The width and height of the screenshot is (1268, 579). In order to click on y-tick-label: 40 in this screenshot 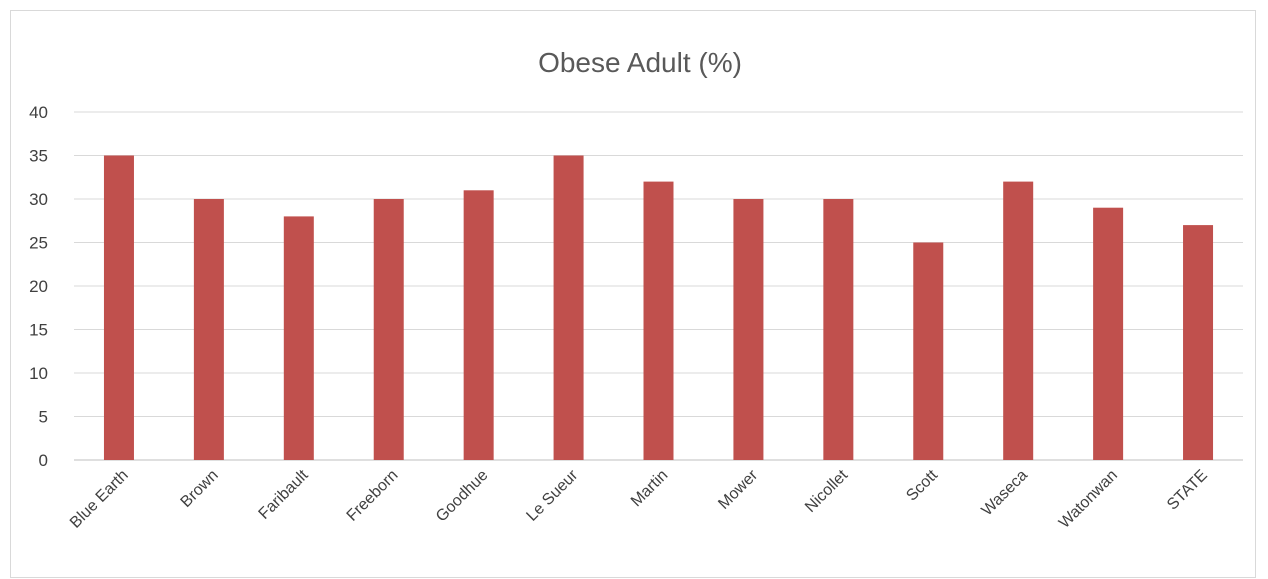, I will do `click(38, 112)`.